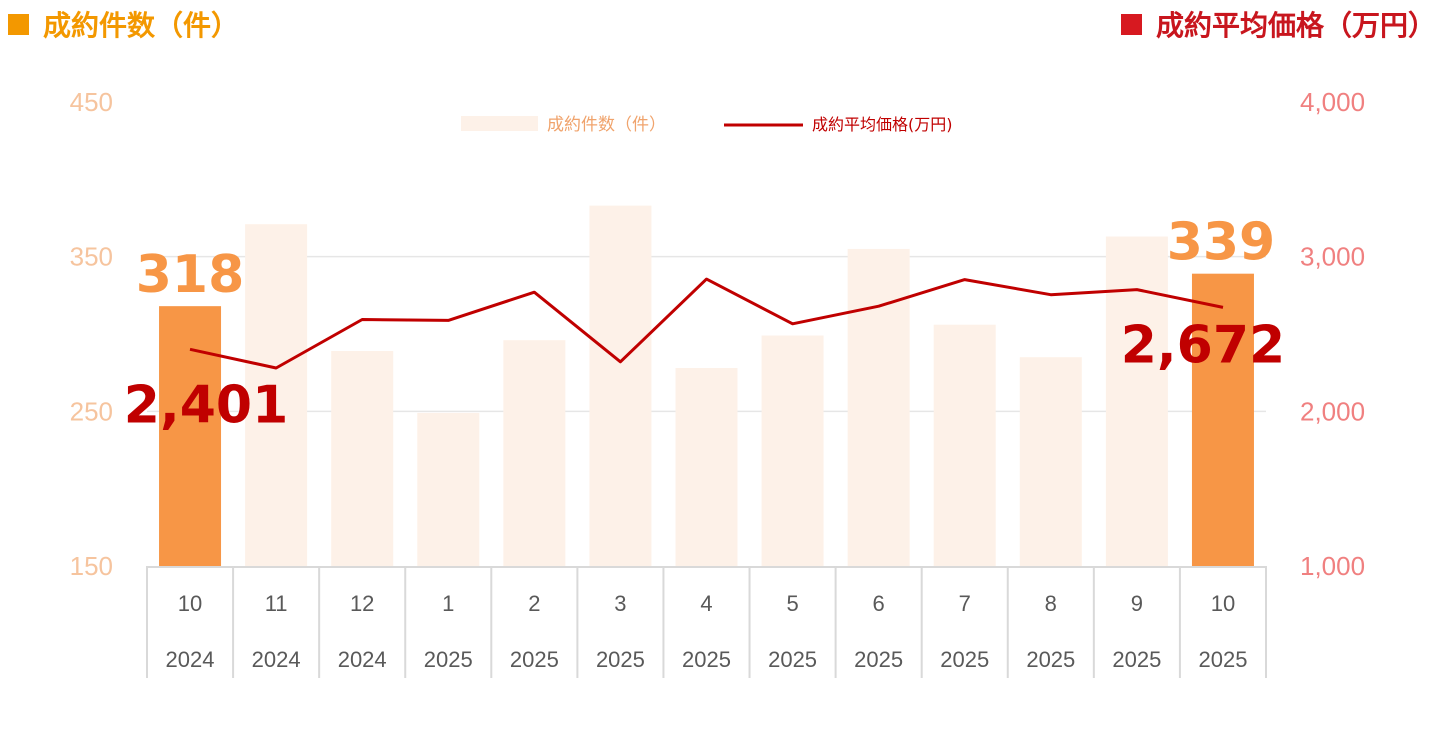  Describe the element at coordinates (91, 102) in the screenshot. I see `left-axis-tick-label: 450` at that location.